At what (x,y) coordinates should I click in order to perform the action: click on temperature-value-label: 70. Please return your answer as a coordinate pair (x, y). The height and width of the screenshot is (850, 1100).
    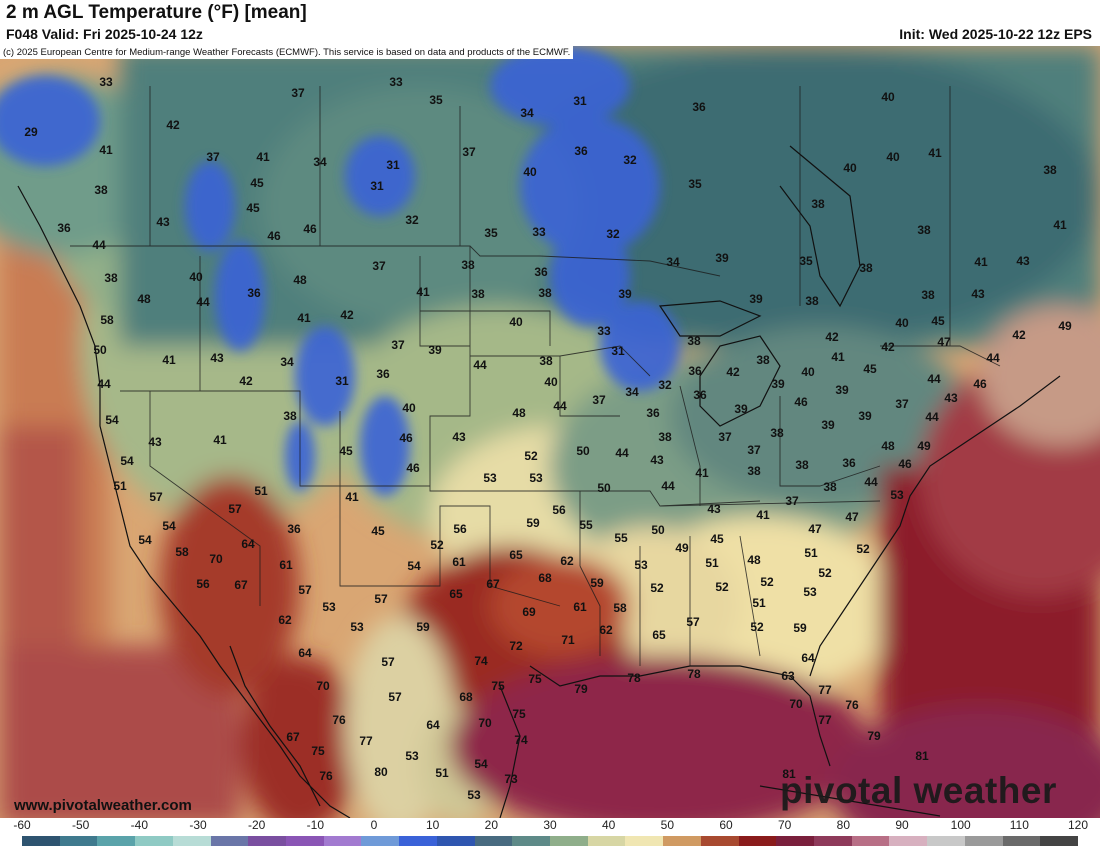
    Looking at the image, I should click on (323, 686).